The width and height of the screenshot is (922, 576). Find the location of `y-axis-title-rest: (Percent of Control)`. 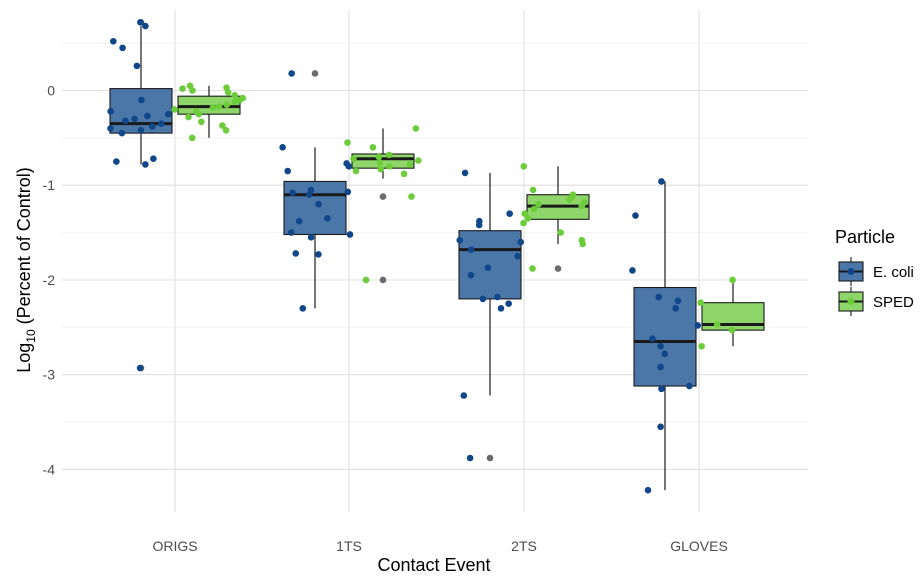

y-axis-title-rest: (Percent of Control) is located at coordinates (24, 248).